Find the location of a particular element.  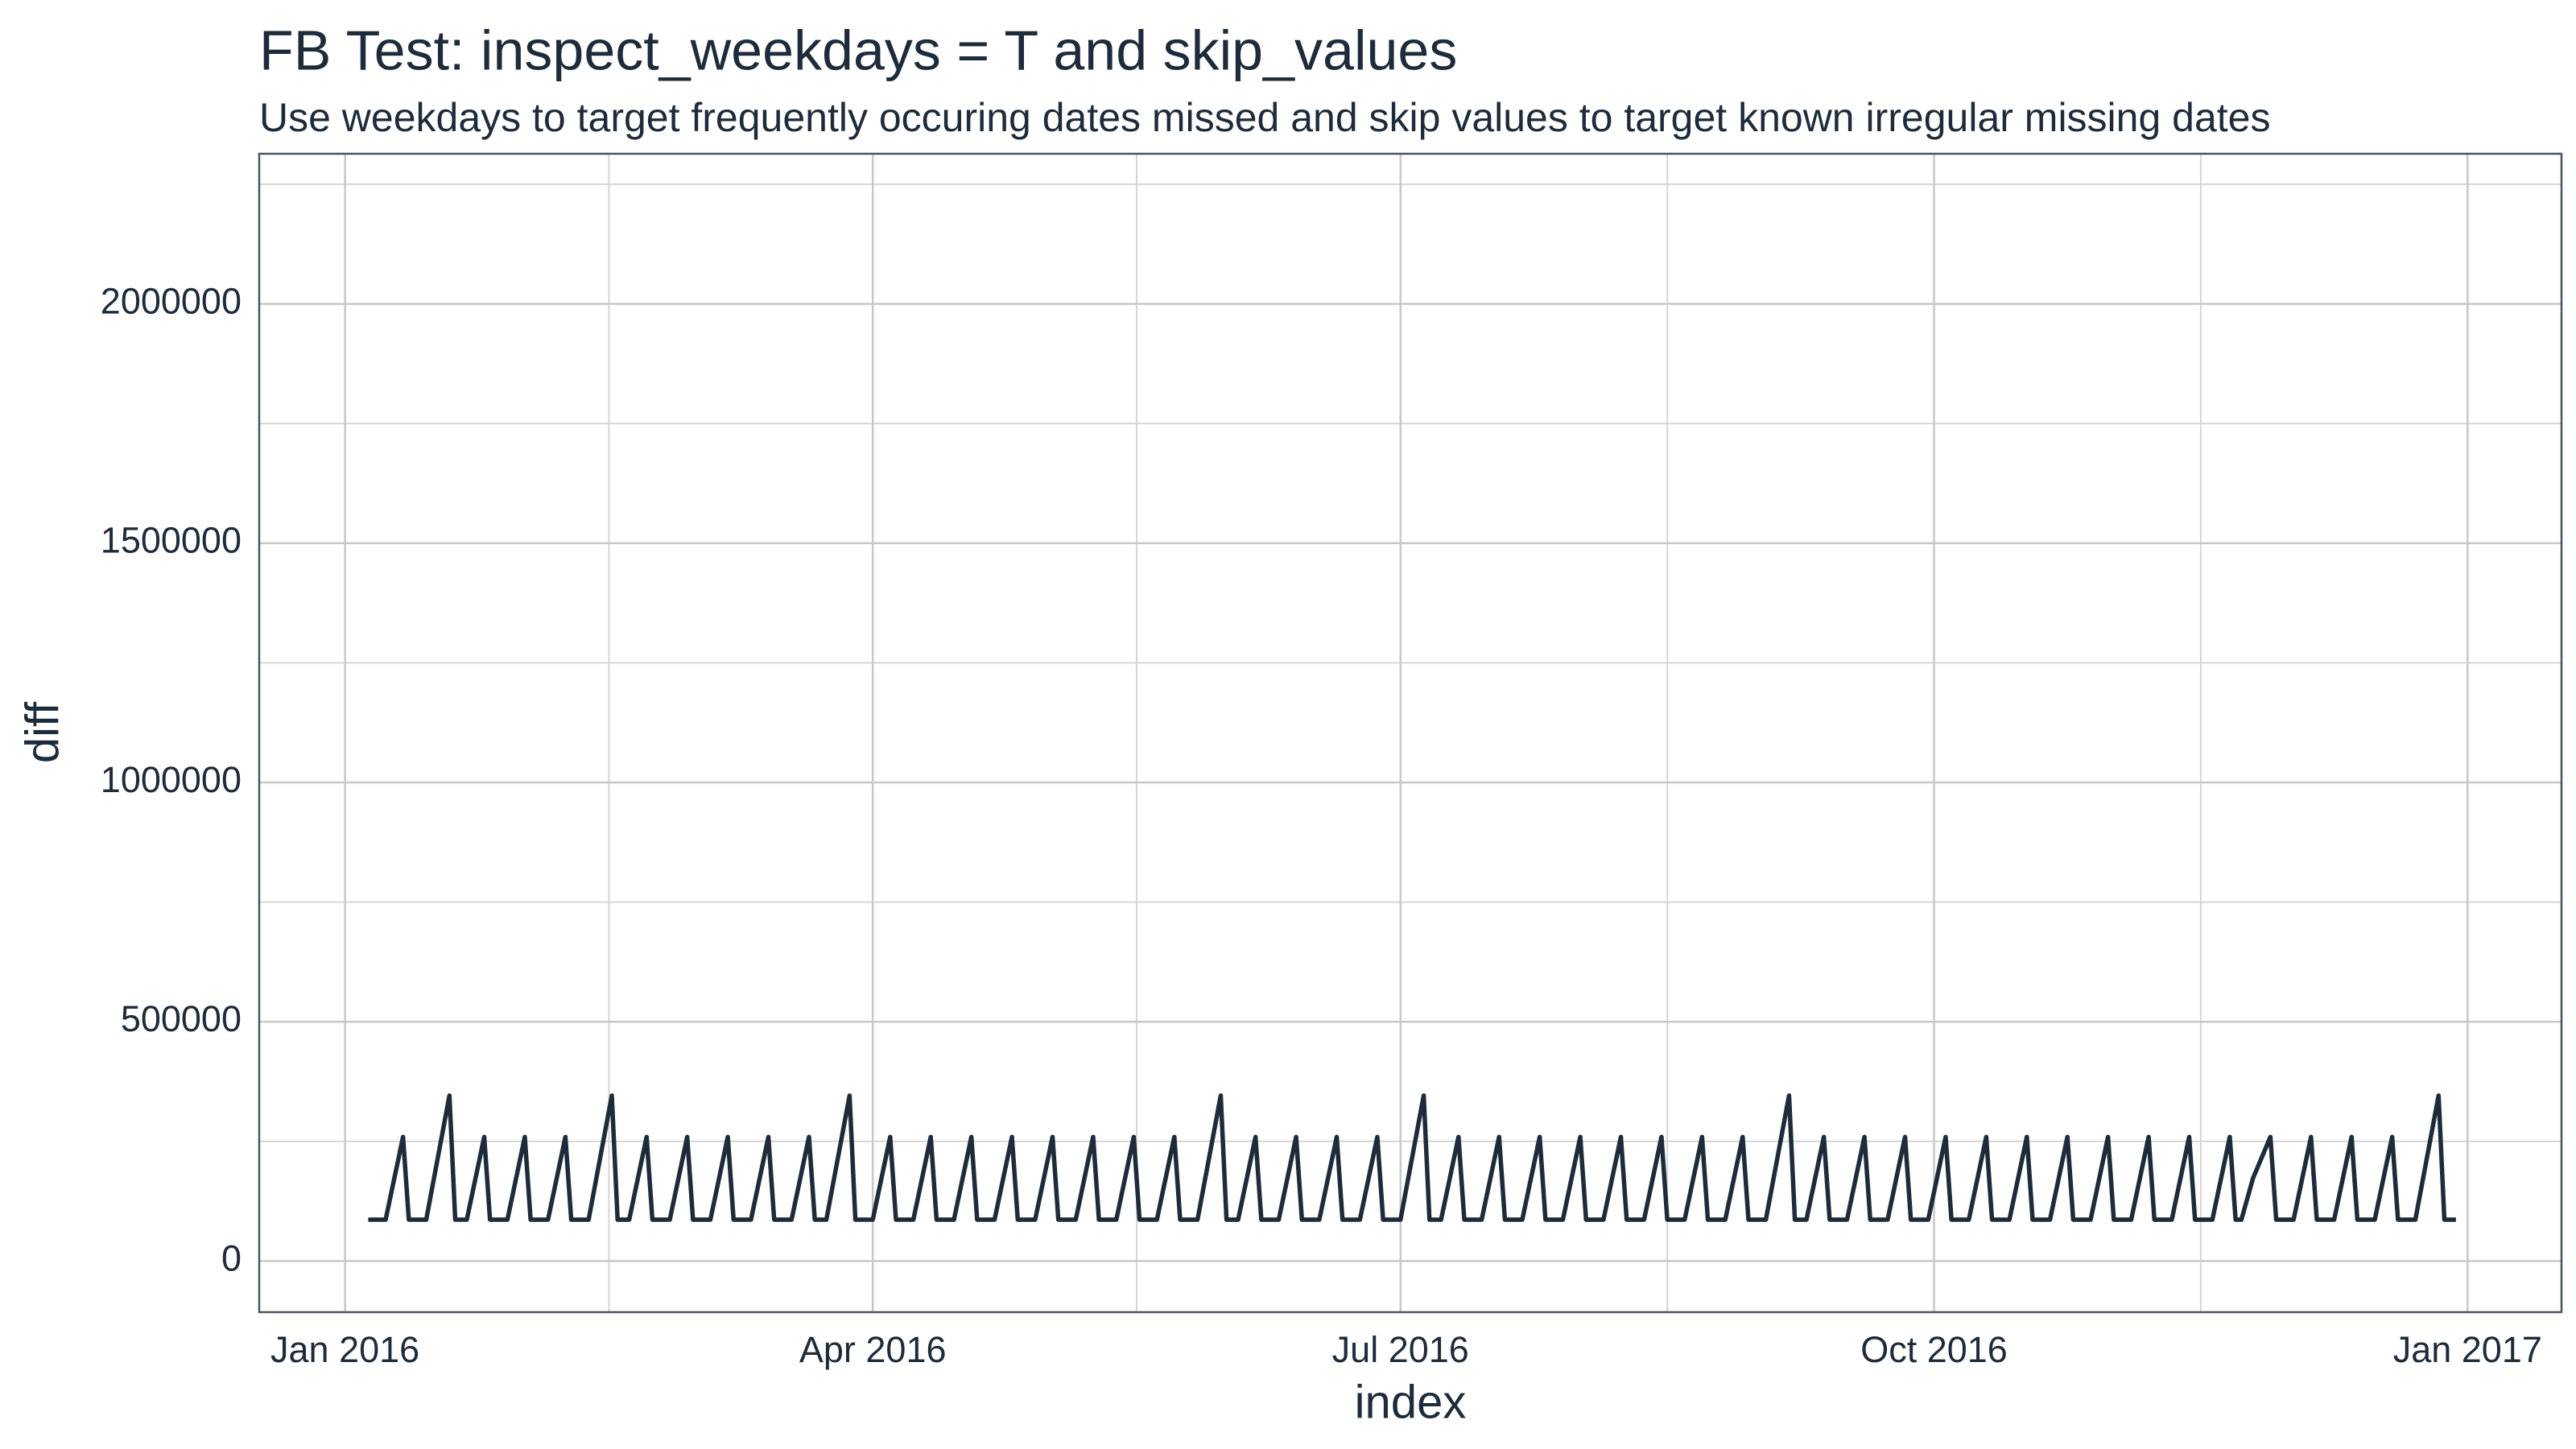

y-tick-label: 1500000 is located at coordinates (171, 540).